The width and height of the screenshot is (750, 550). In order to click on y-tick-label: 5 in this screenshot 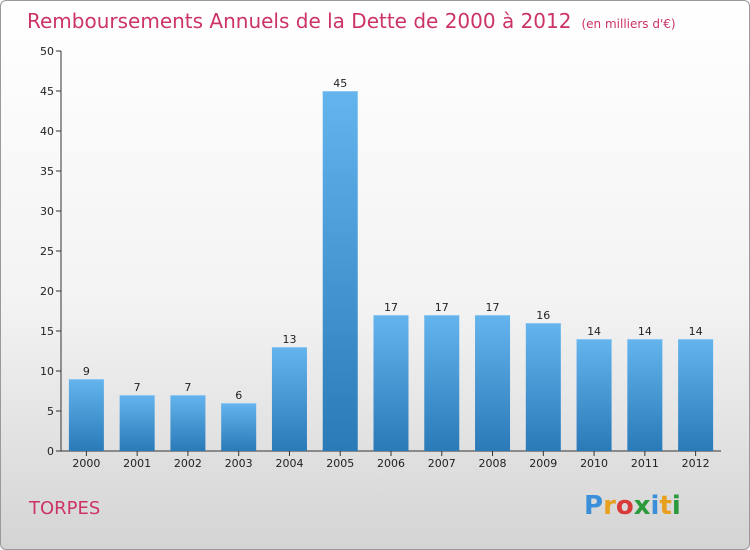, I will do `click(50, 411)`.